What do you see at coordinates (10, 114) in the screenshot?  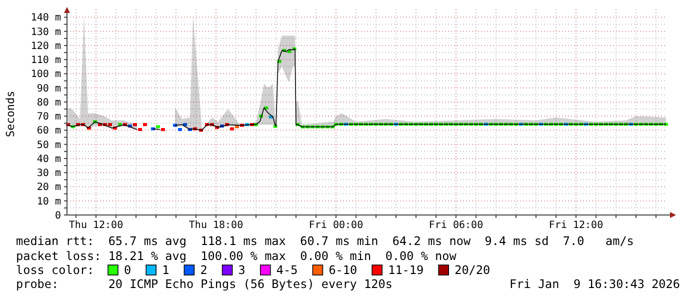 I see `y-axis-title: Seconds` at bounding box center [10, 114].